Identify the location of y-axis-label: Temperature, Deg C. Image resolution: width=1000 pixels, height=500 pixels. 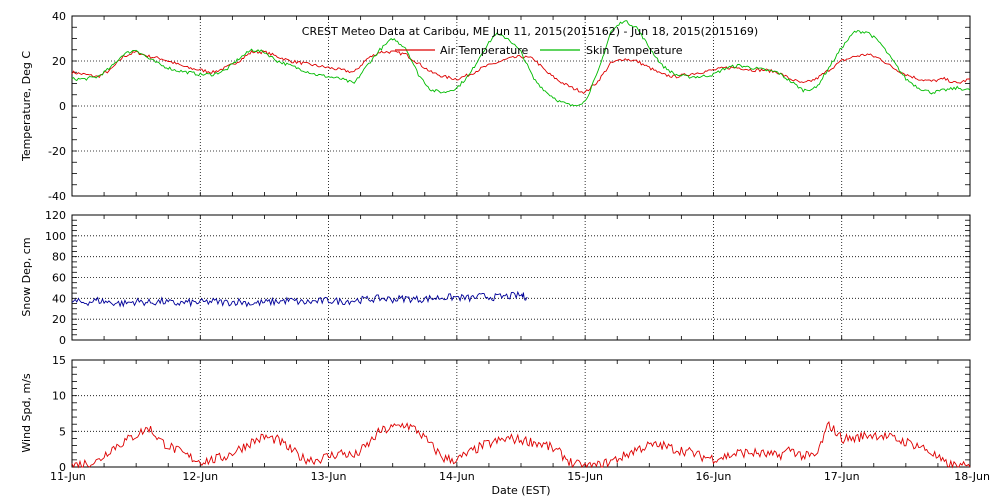
(26, 106).